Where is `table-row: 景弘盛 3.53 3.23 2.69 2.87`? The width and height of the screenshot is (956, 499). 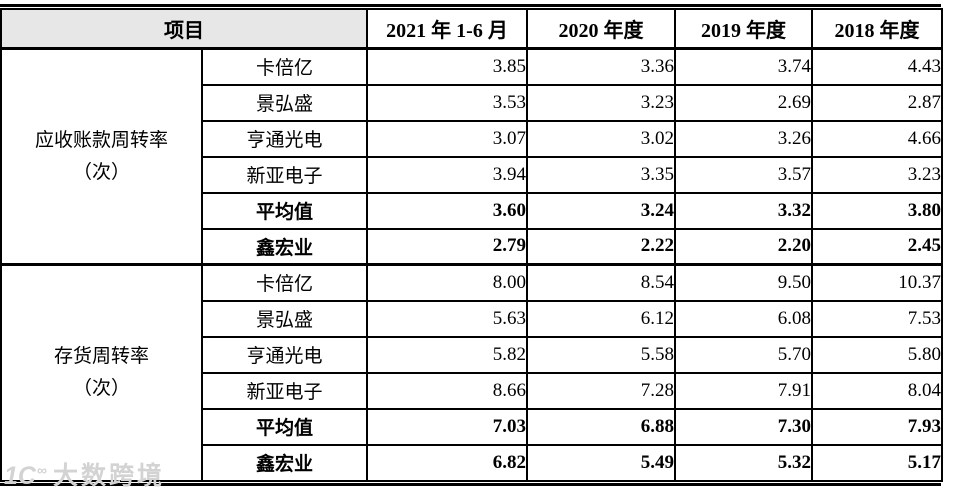
table-row: 景弘盛 3.53 3.23 2.69 2.87 is located at coordinates (472, 102).